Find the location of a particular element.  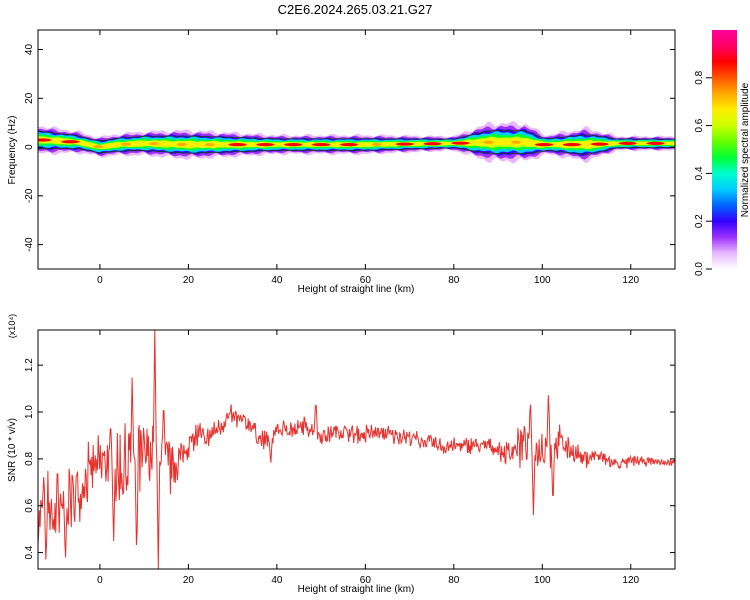

y-tick-label: 20 is located at coordinates (29, 98).